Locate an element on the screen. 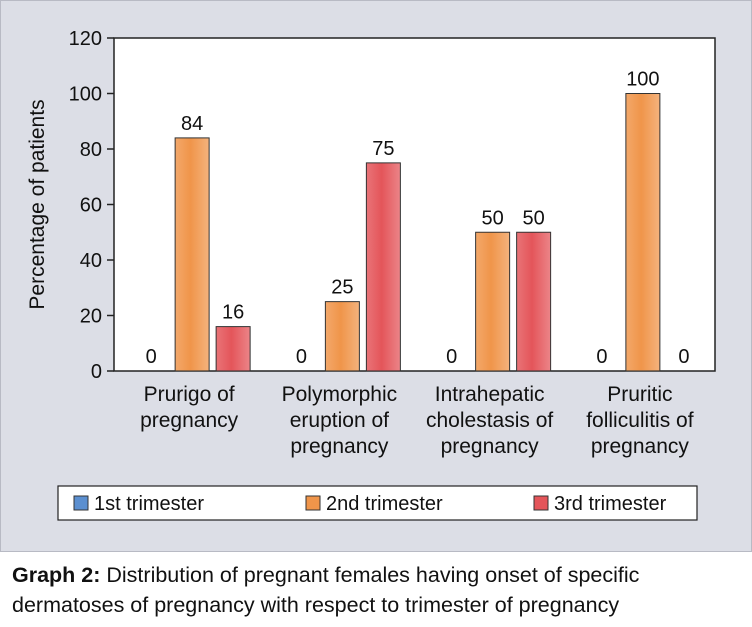 This screenshot has height=627, width=752. y-tick-label: 100 is located at coordinates (85, 95).